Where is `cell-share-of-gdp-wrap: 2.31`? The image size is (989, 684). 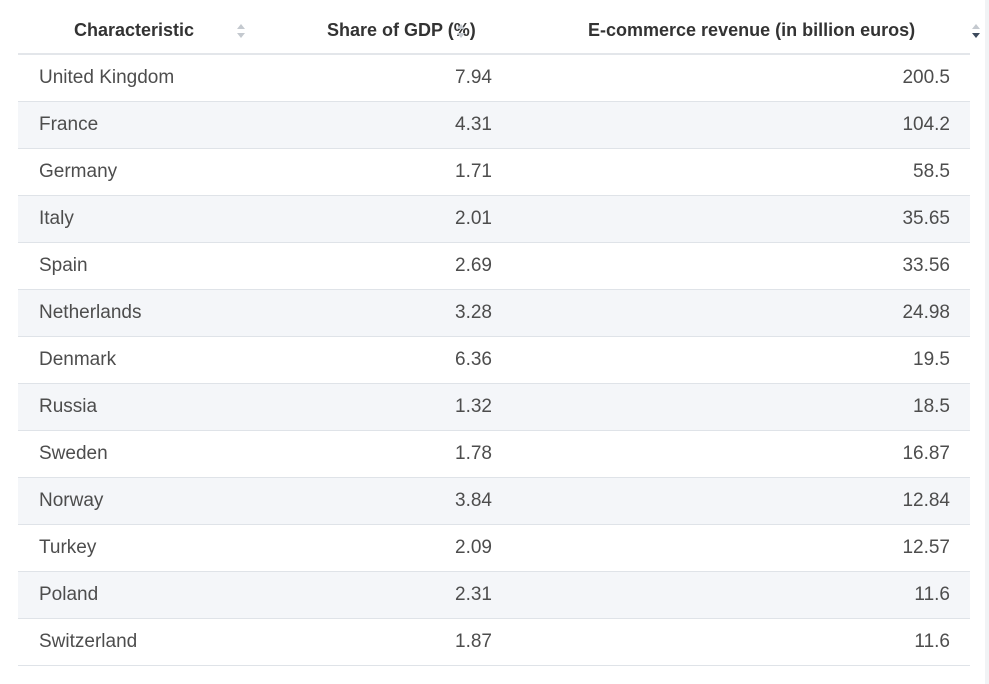
cell-share-of-gdp-wrap: 2.31 is located at coordinates (373, 595).